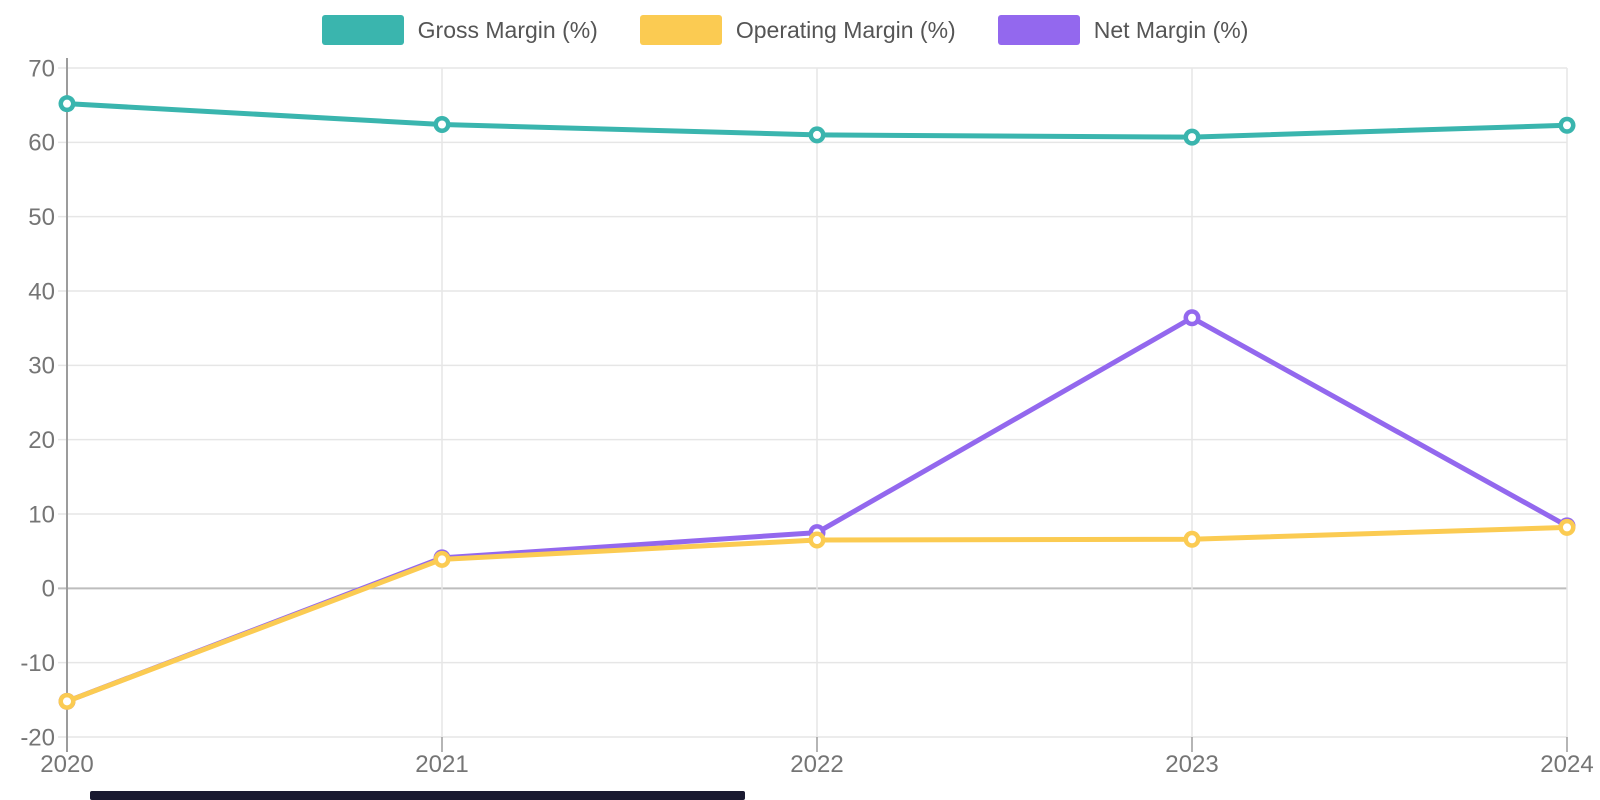  I want to click on legend-label: Gross Margin (%), so click(507, 29).